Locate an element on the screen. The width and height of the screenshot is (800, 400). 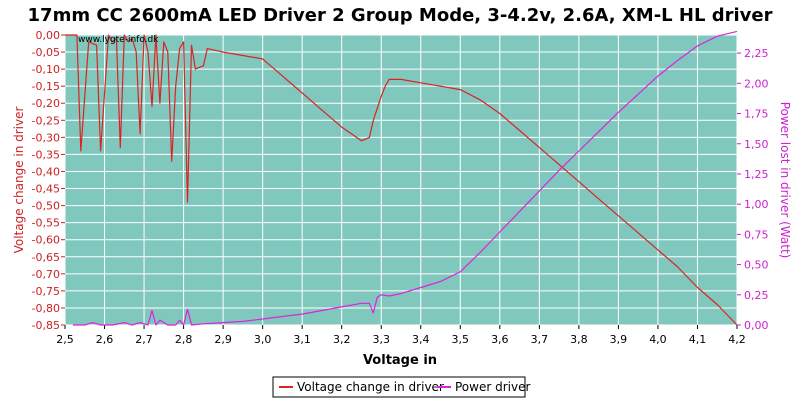
y-left-tick-label: -0,85 is located at coordinates (46, 325).